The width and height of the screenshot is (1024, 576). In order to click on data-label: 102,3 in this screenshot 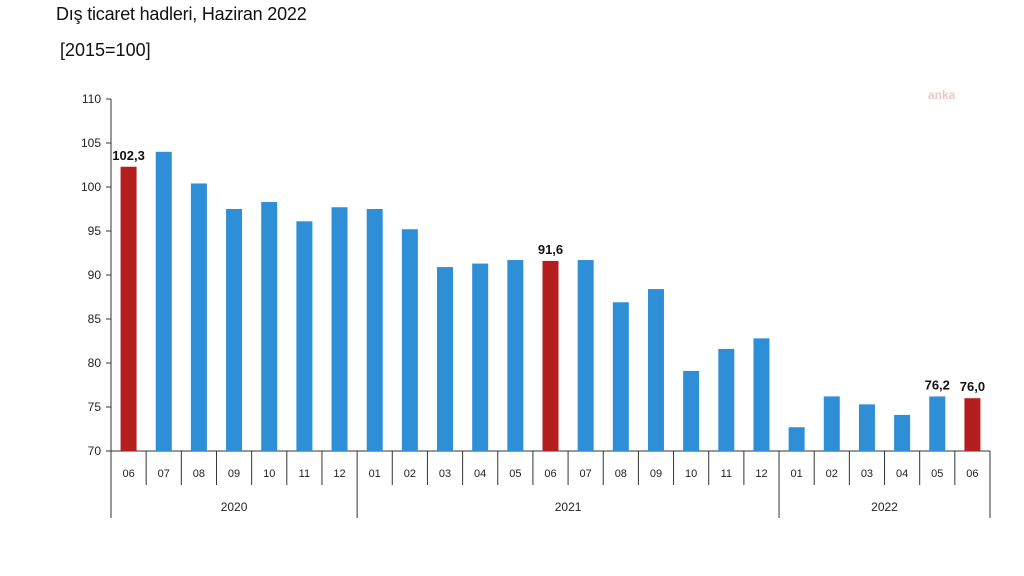, I will do `click(128, 155)`.